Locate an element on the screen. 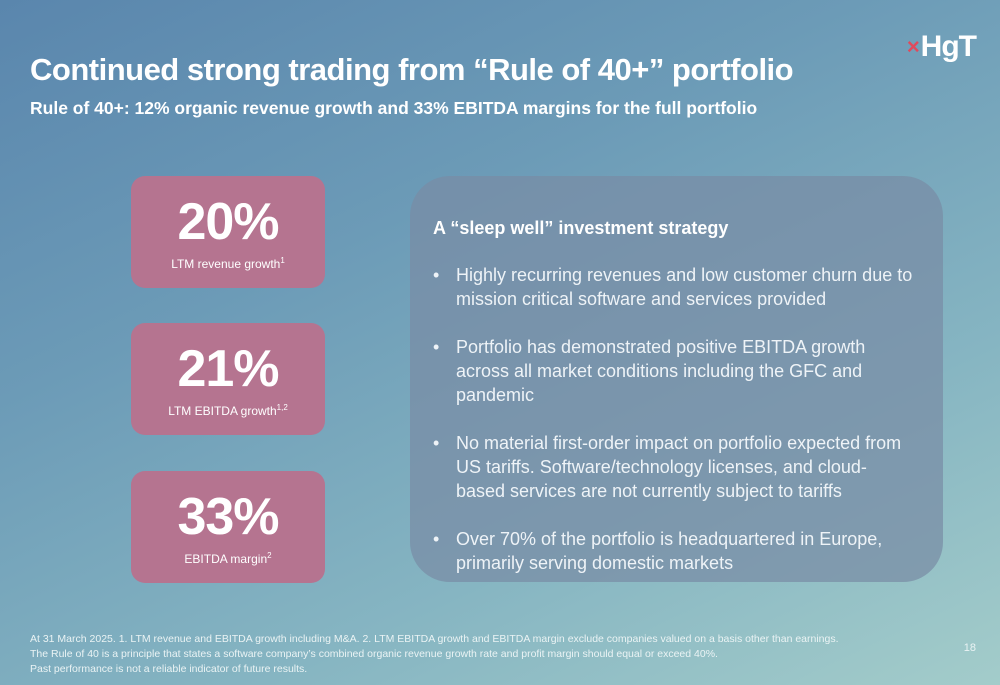 The image size is (1000, 685). stat-label: EBITDA margin2 is located at coordinates (228, 558).